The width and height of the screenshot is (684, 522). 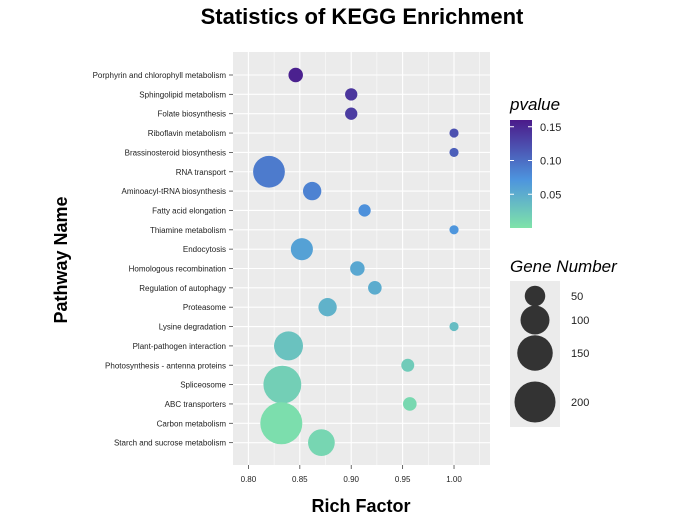 I want to click on x-axis-tick-labels: 0.80 0.85 0.90 0.95 1.00, so click(x=351, y=474).